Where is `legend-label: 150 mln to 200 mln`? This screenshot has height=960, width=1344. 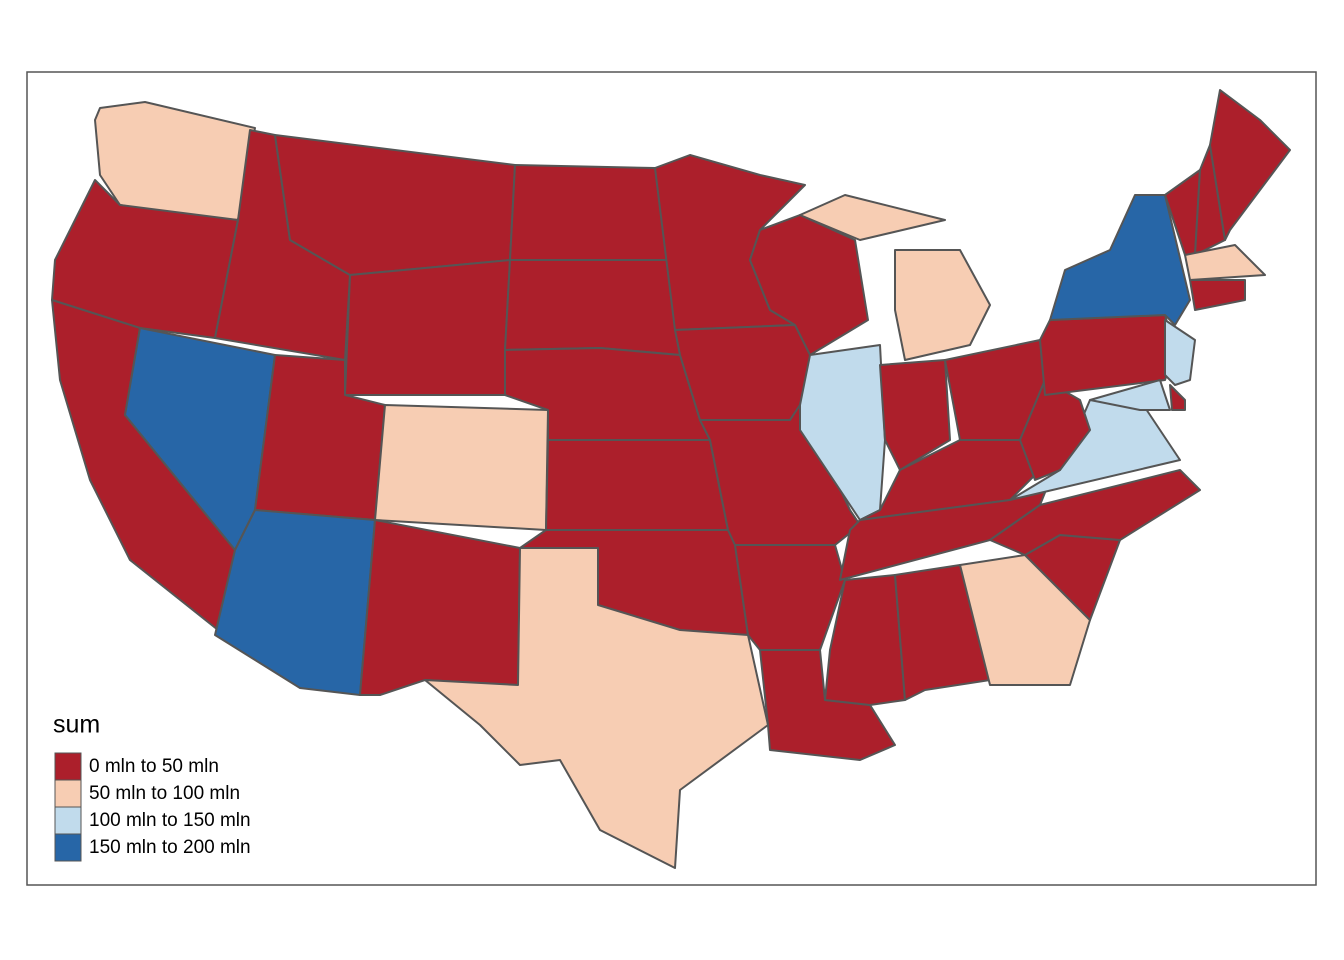 legend-label: 150 mln to 200 mln is located at coordinates (170, 847).